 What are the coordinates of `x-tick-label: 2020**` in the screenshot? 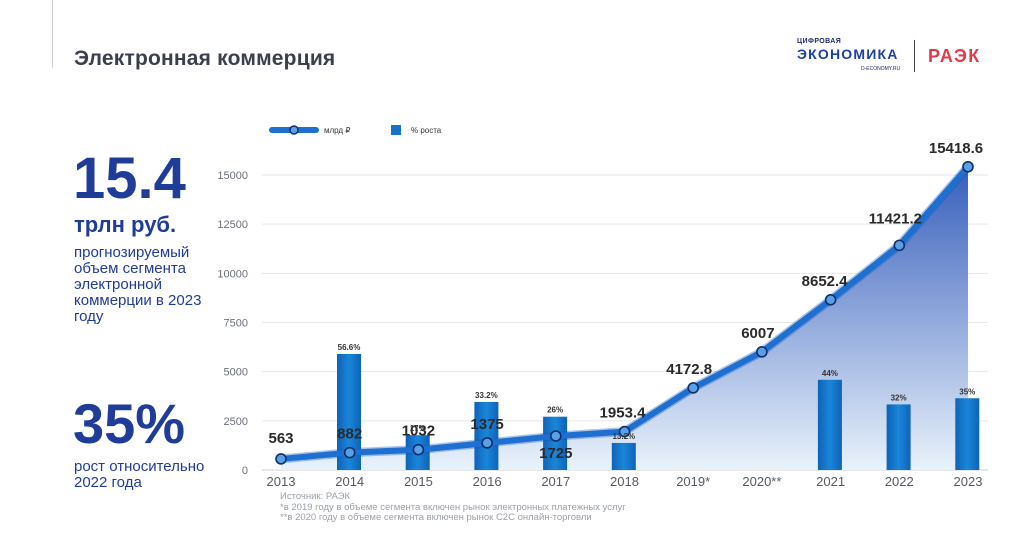 It's located at (761, 481).